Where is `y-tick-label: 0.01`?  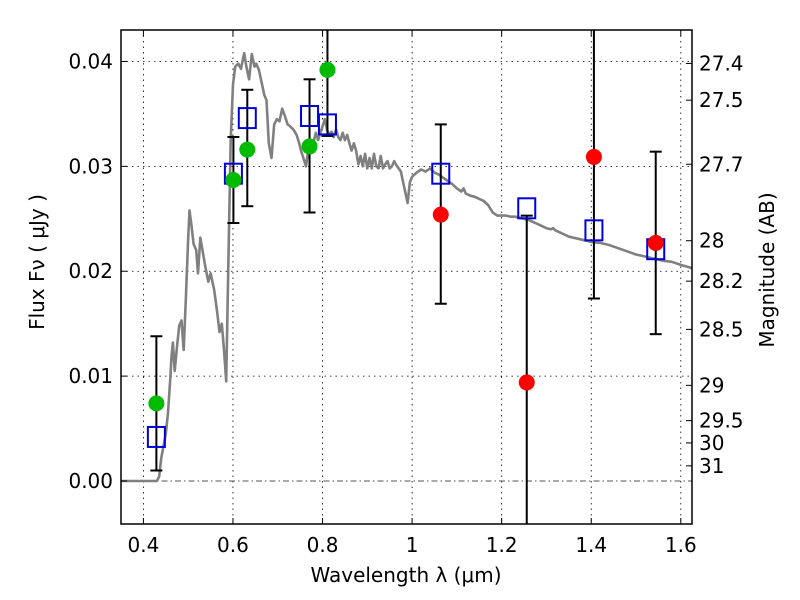 y-tick-label: 0.01 is located at coordinates (90, 376).